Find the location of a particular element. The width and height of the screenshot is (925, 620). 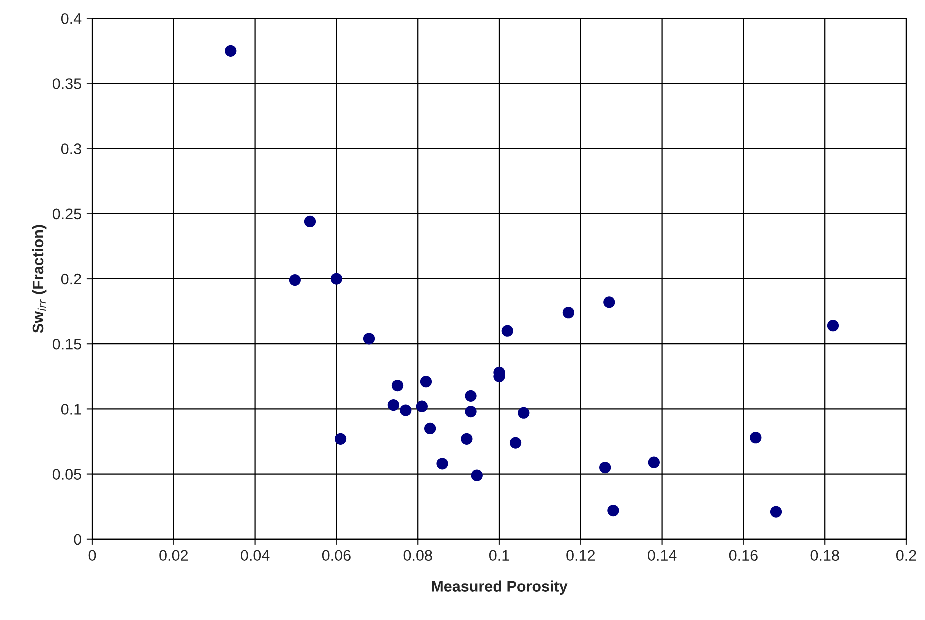

x-tick-label: 0.04 is located at coordinates (255, 556).